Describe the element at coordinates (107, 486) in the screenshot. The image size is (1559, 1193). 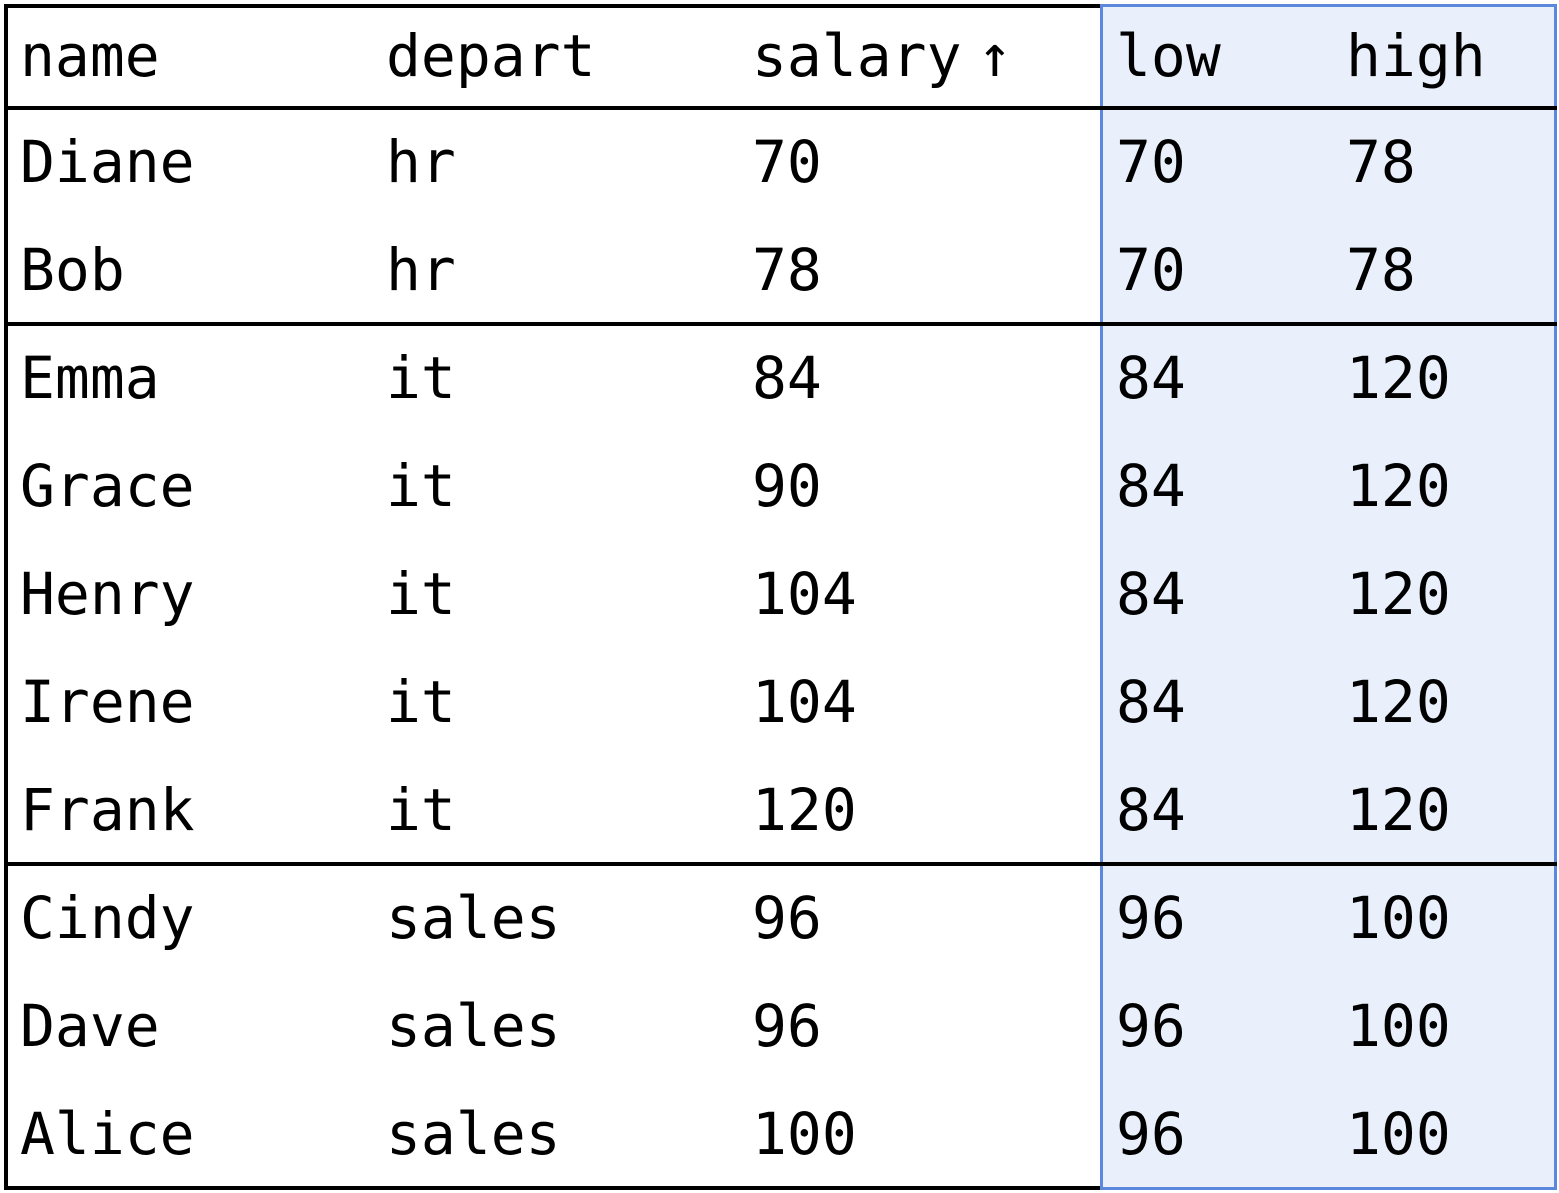
I see `cell-name: Grace` at that location.